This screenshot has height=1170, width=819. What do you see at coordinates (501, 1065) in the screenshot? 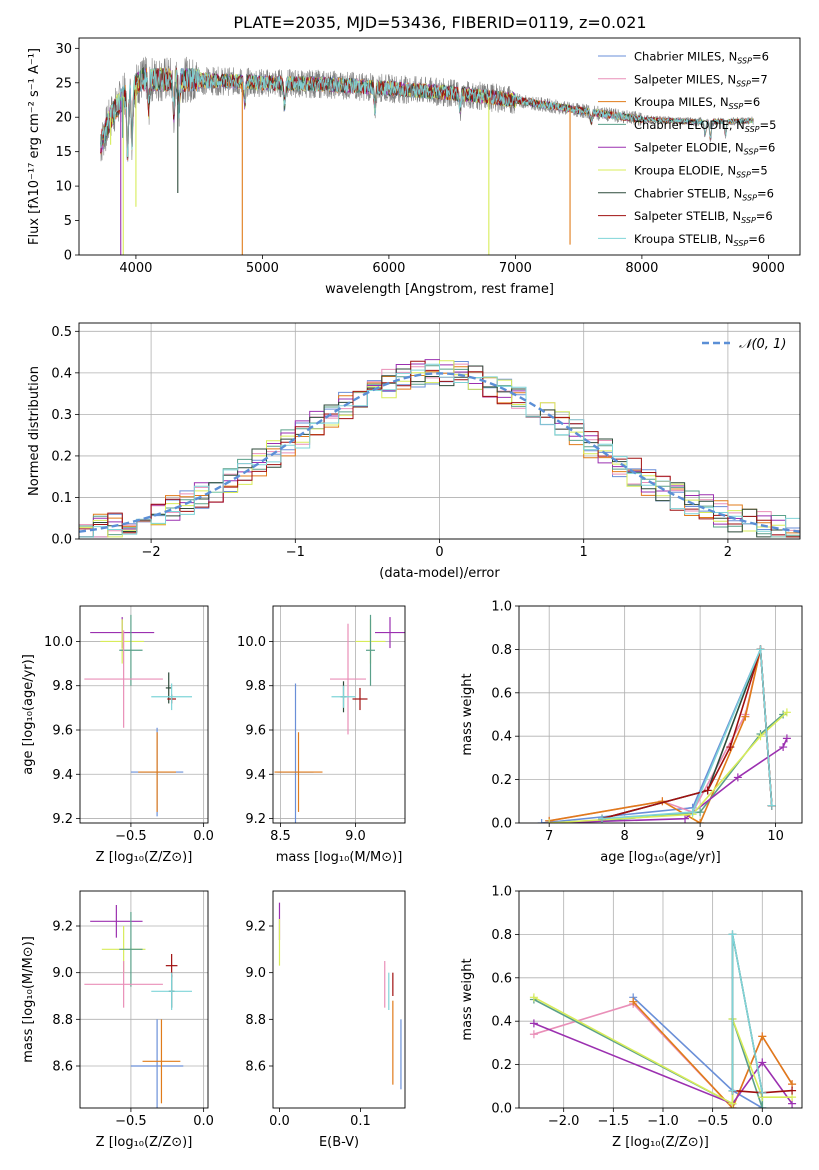
I see `y-tick-label: 0.2` at bounding box center [501, 1065].